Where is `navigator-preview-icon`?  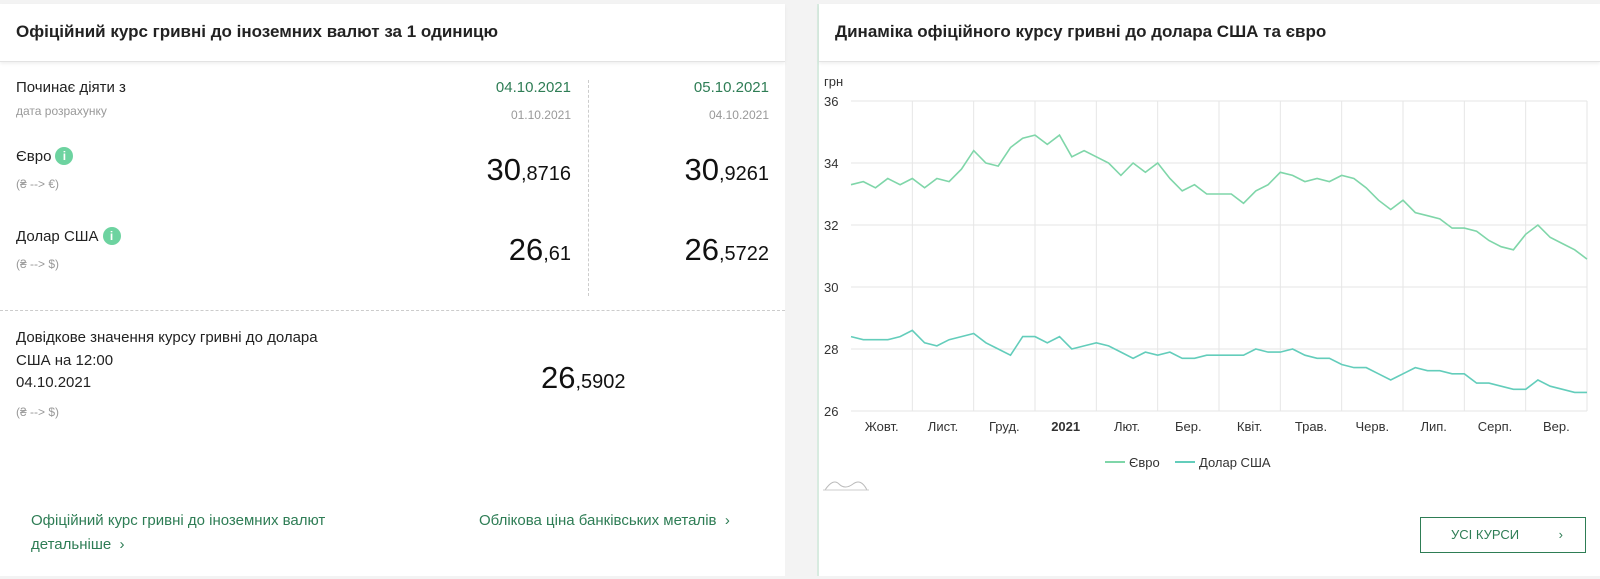 navigator-preview-icon is located at coordinates (846, 486).